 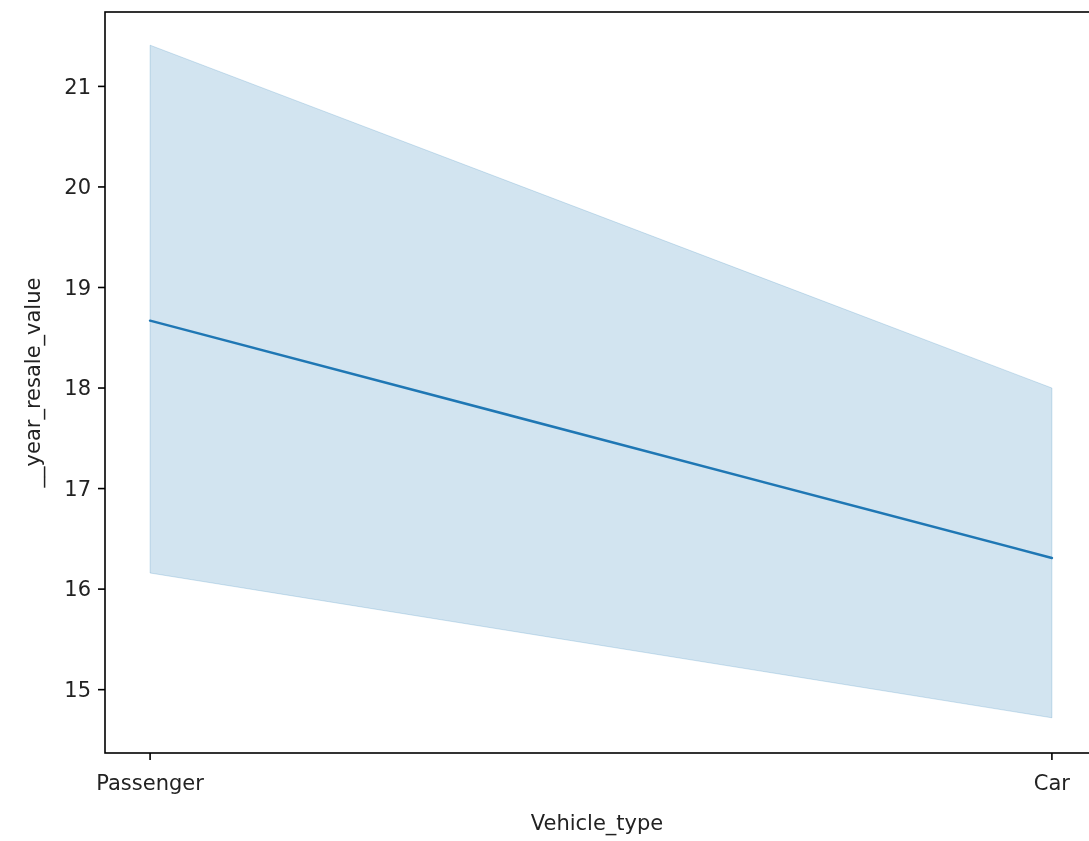 I want to click on y-tick-label: 18, so click(x=77, y=388).